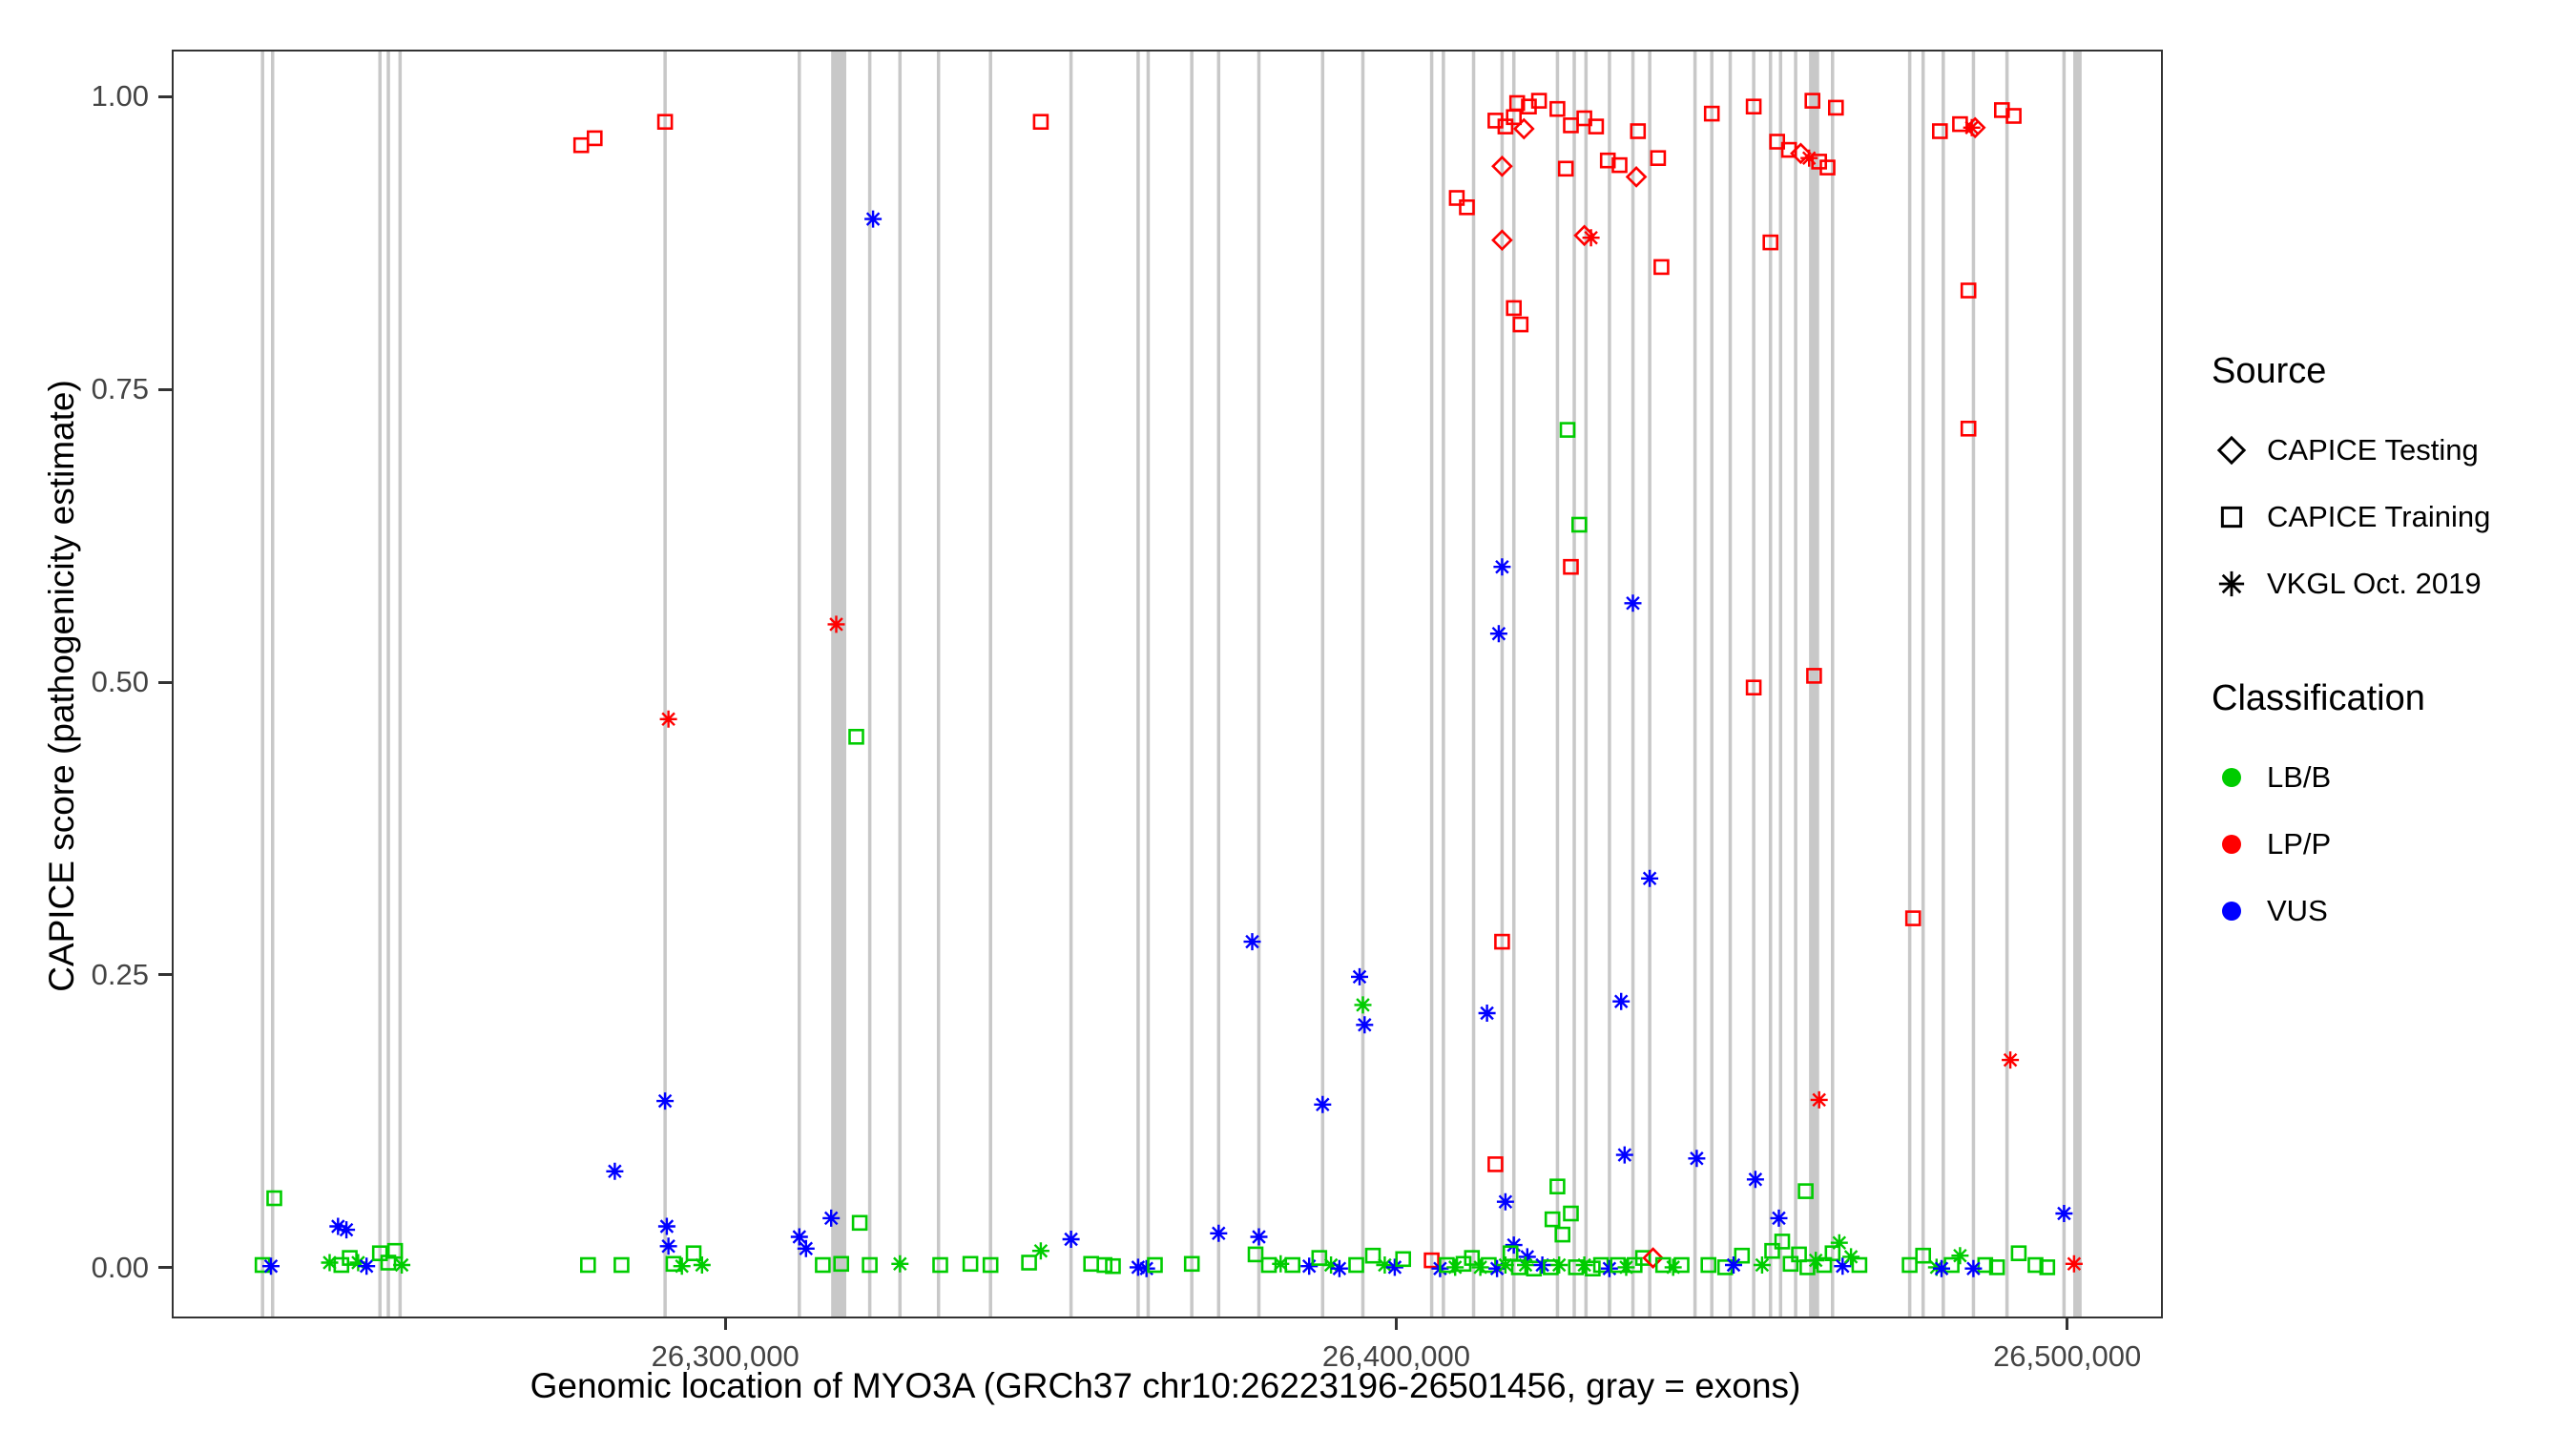 This screenshot has height=1431, width=2576. What do you see at coordinates (2388, 777) in the screenshot?
I see `legend-item-lbb: LB/B` at bounding box center [2388, 777].